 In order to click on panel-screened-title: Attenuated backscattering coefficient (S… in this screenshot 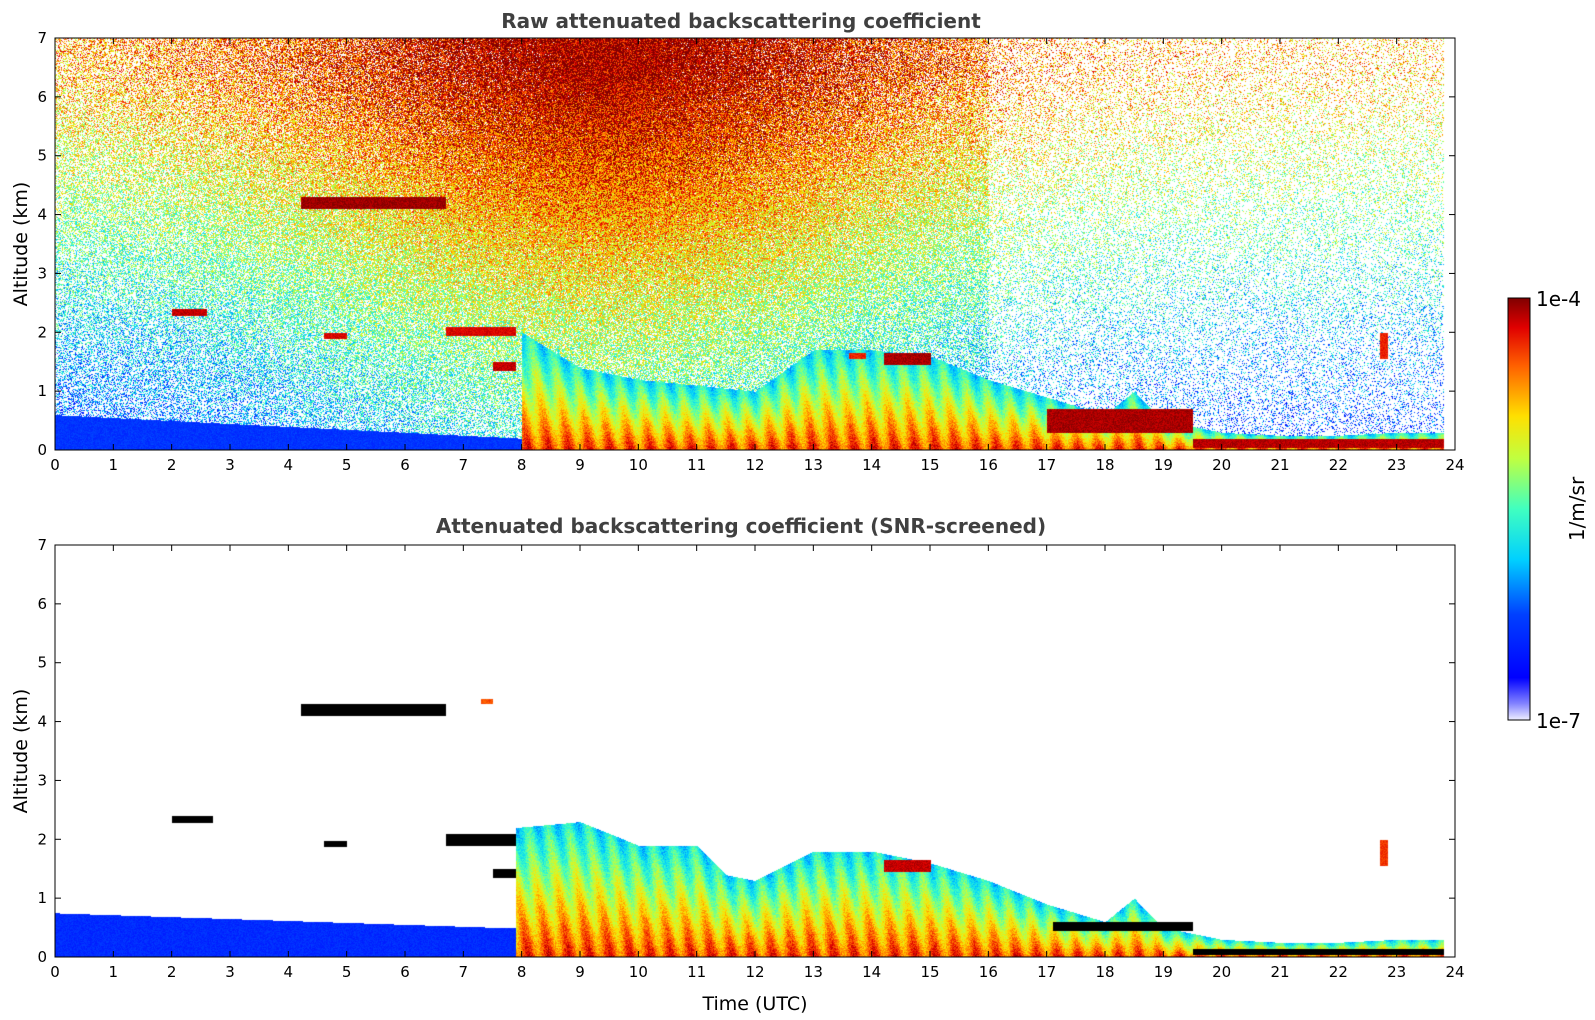, I will do `click(741, 526)`.